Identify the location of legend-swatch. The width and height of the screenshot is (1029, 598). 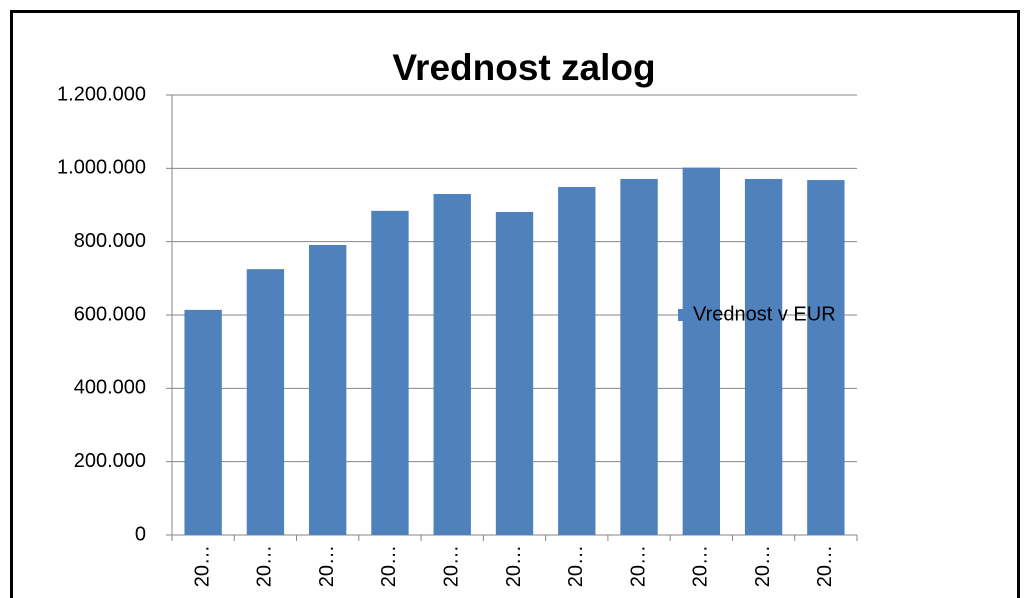
(684, 315).